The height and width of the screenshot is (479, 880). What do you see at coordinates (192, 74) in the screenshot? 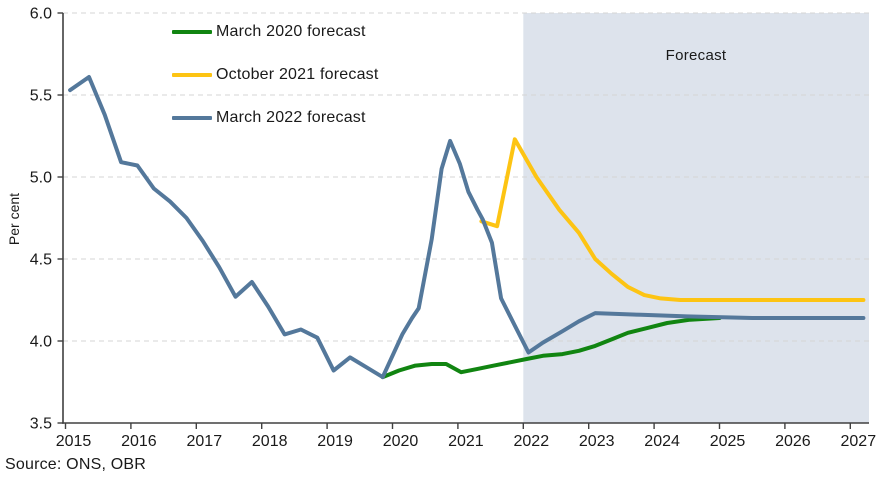
I see `legend-swatch-october-2021` at bounding box center [192, 74].